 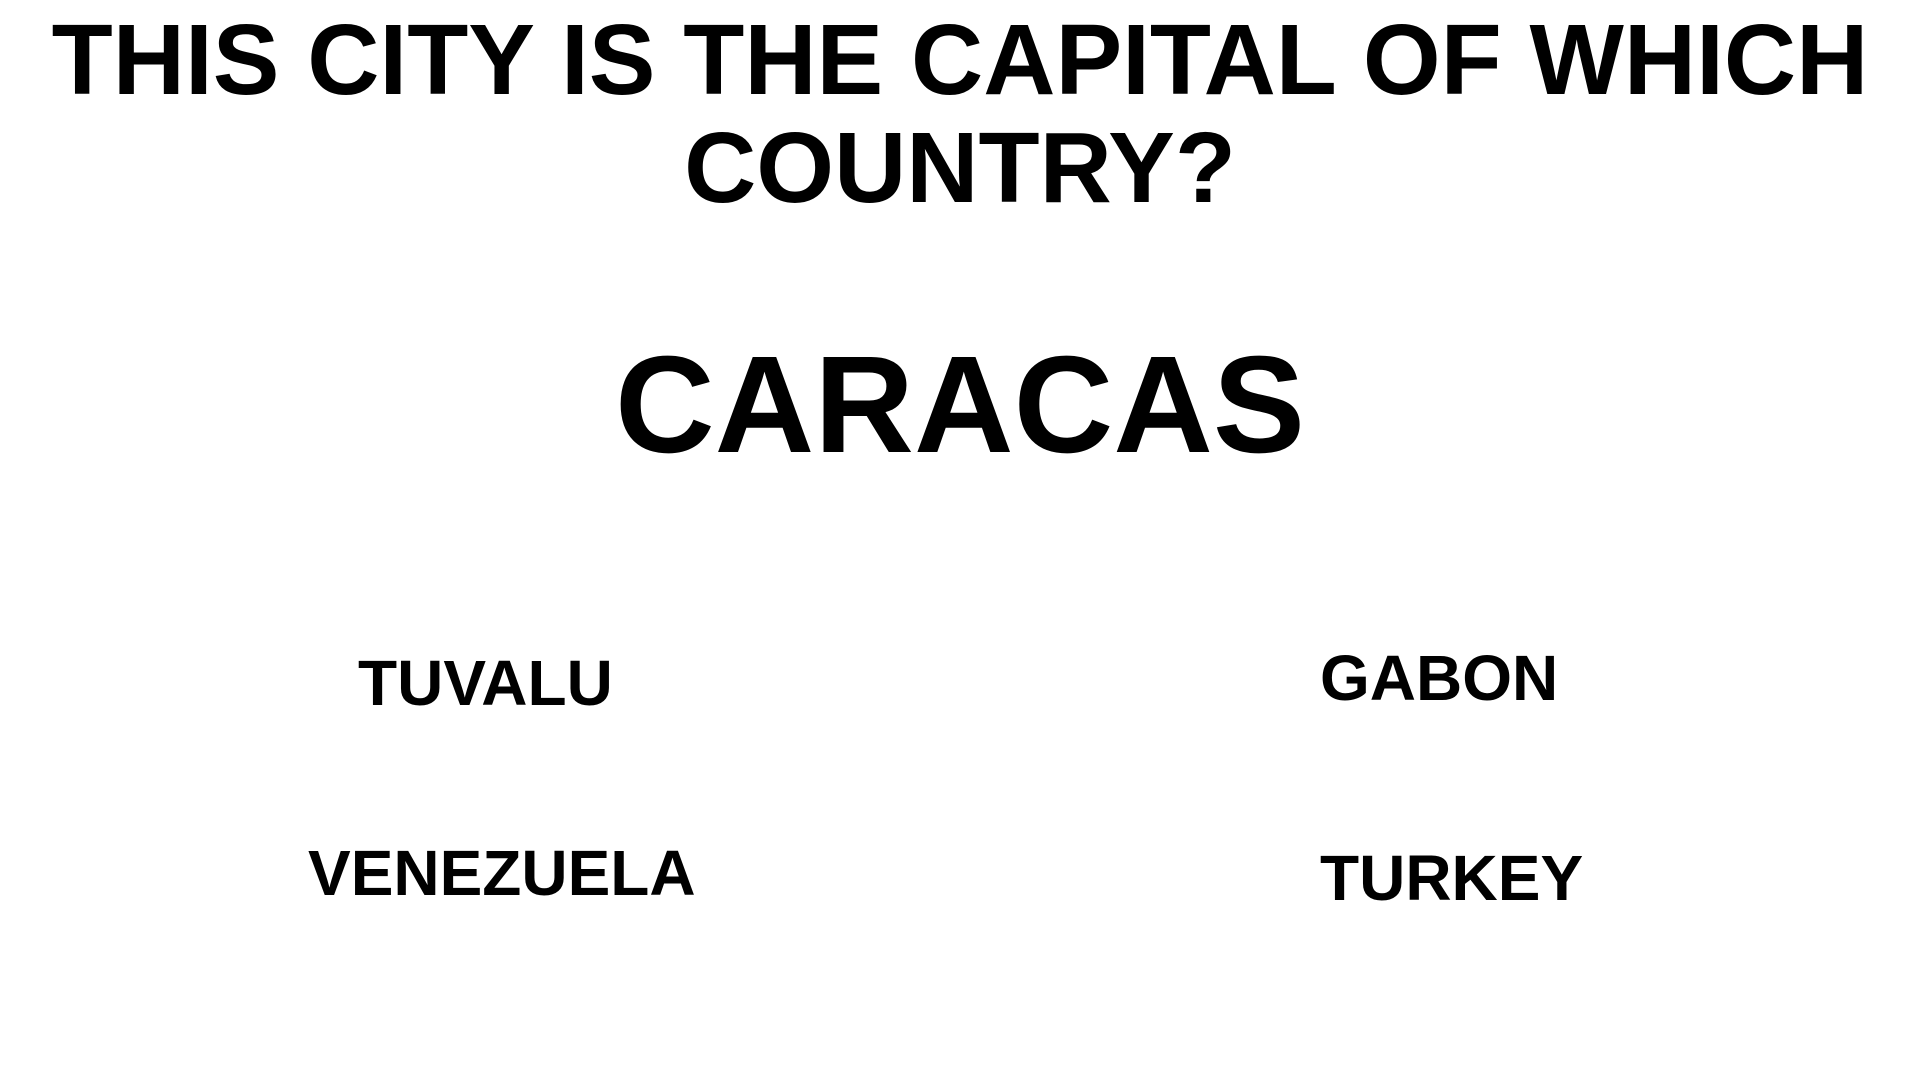 What do you see at coordinates (485, 683) in the screenshot?
I see `answer-option-tuvalu: TUVALU` at bounding box center [485, 683].